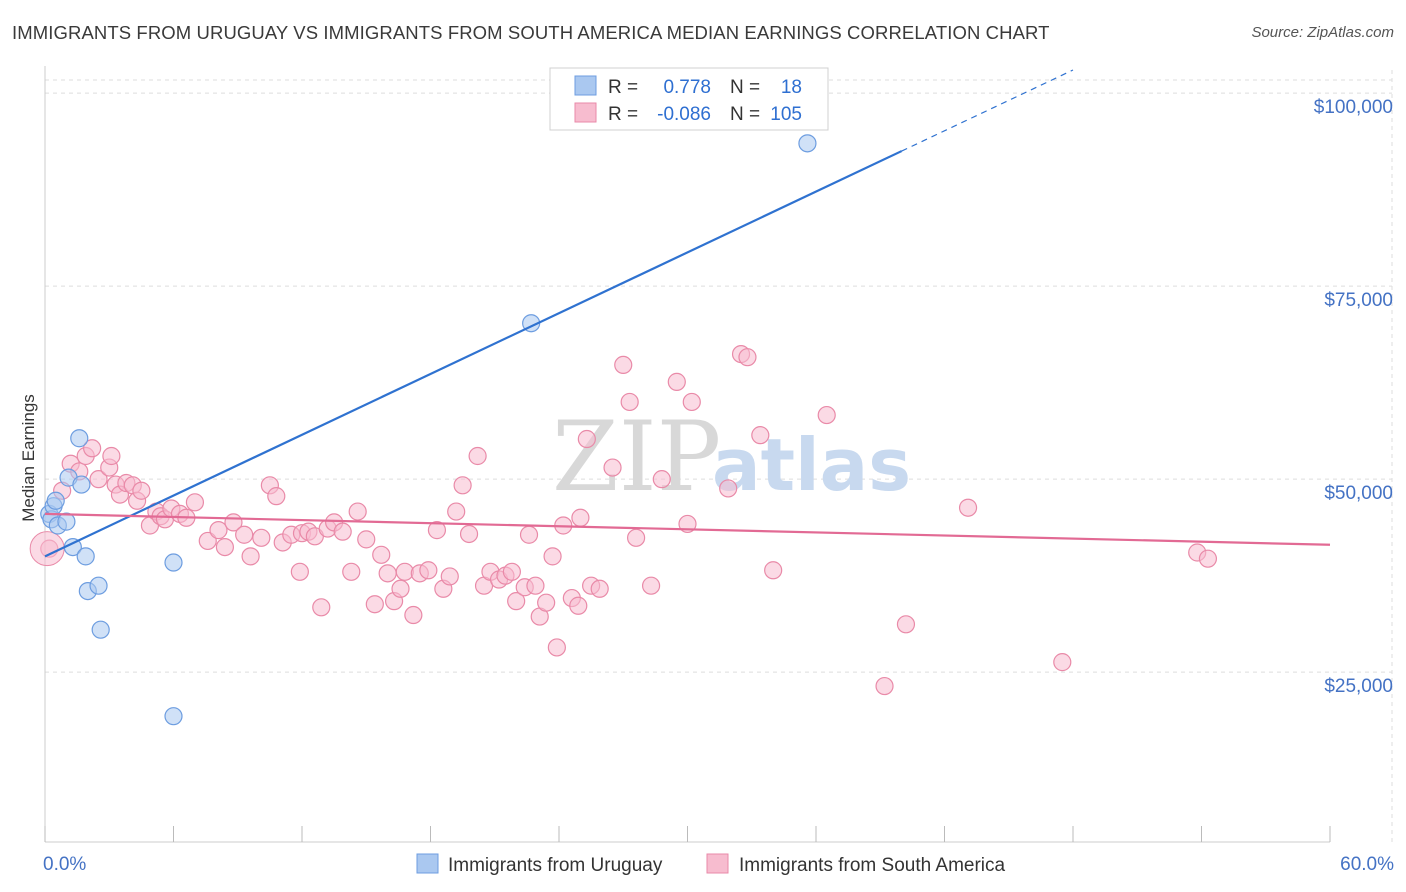 The height and width of the screenshot is (892, 1406). Describe the element at coordinates (872, 865) in the screenshot. I see `bottom-legend-label-south-america: Immigrants from South America` at that location.